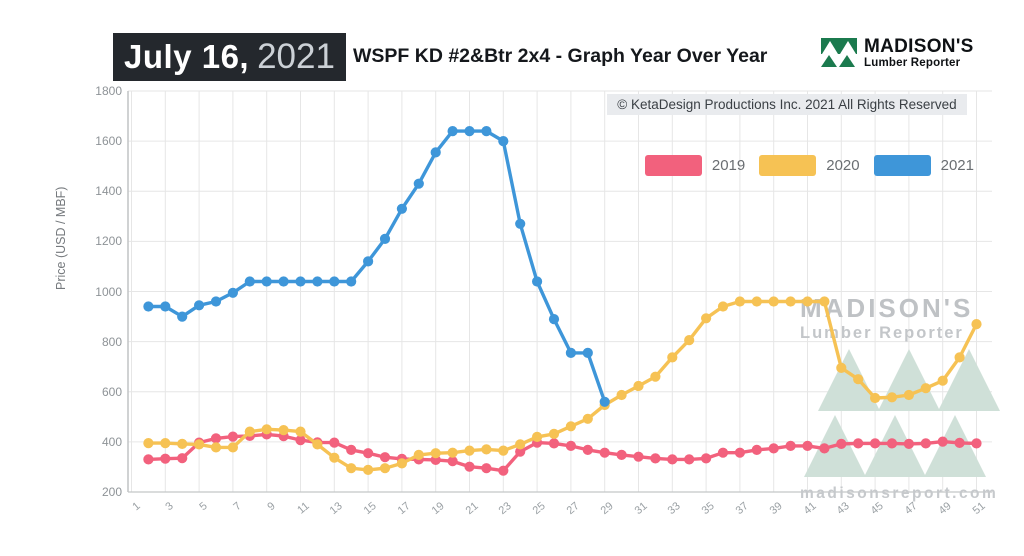 The image size is (1024, 556). I want to click on point-2020-wk34, so click(689, 340).